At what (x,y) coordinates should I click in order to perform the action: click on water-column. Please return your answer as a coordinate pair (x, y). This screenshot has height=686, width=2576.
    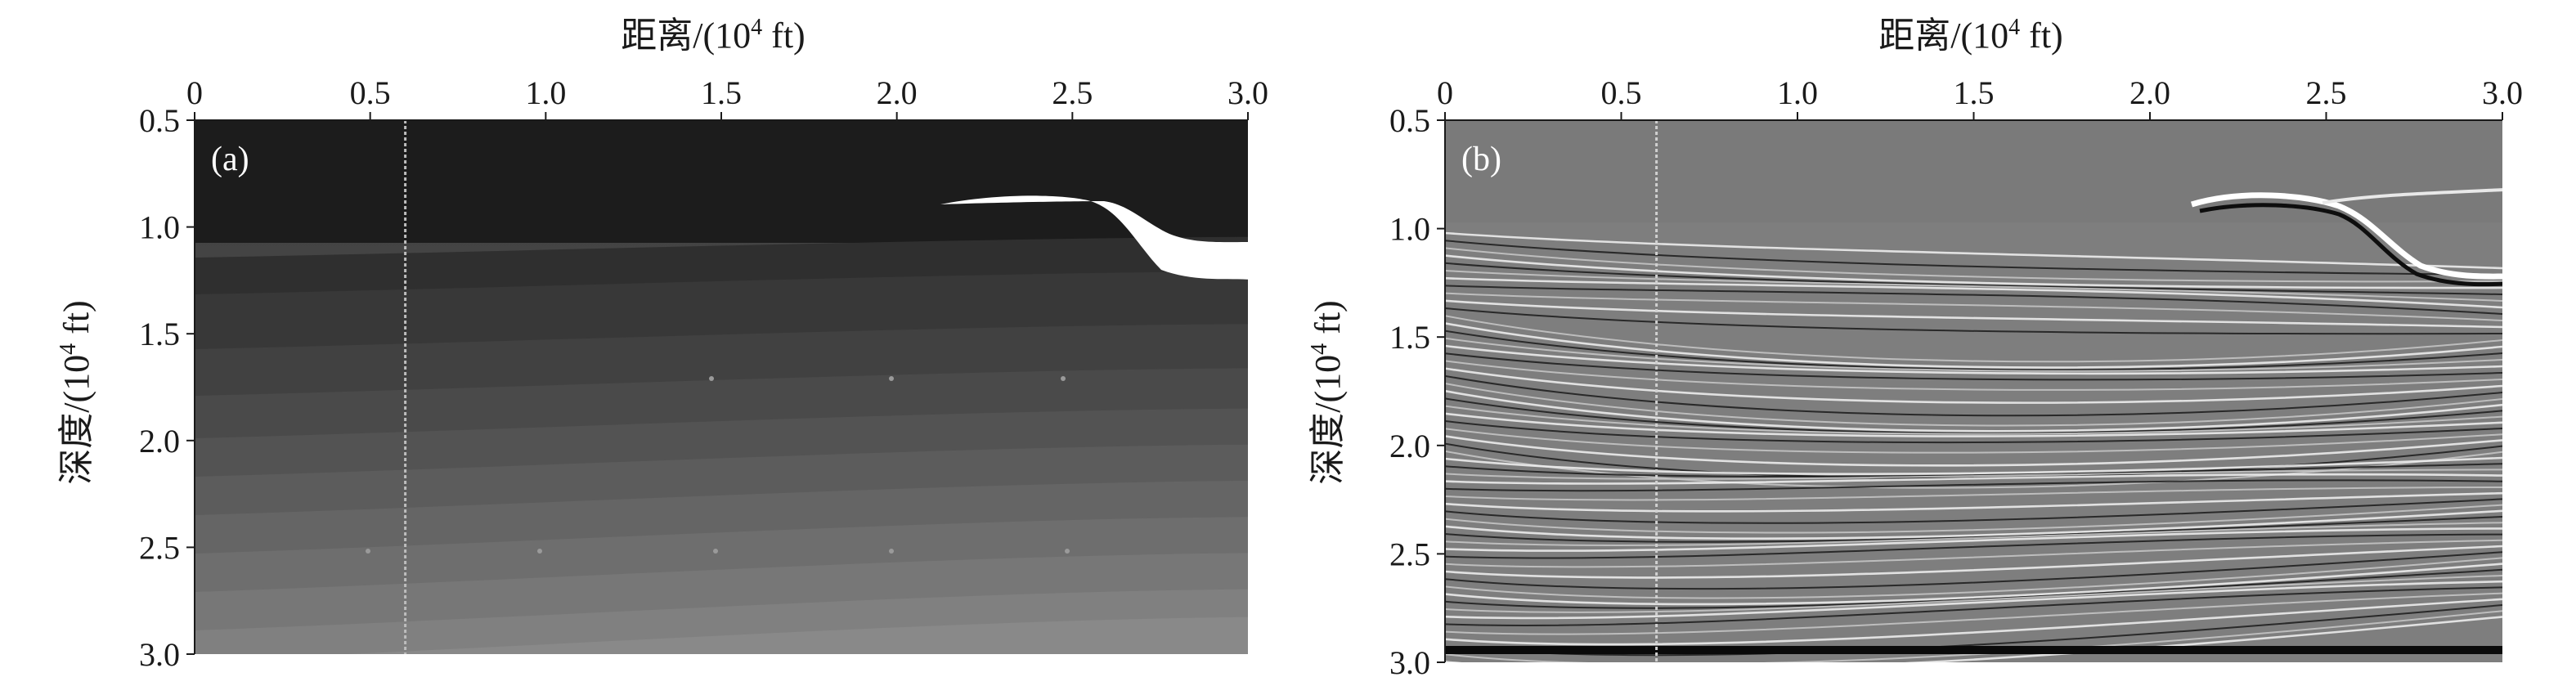
    Looking at the image, I should click on (1973, 171).